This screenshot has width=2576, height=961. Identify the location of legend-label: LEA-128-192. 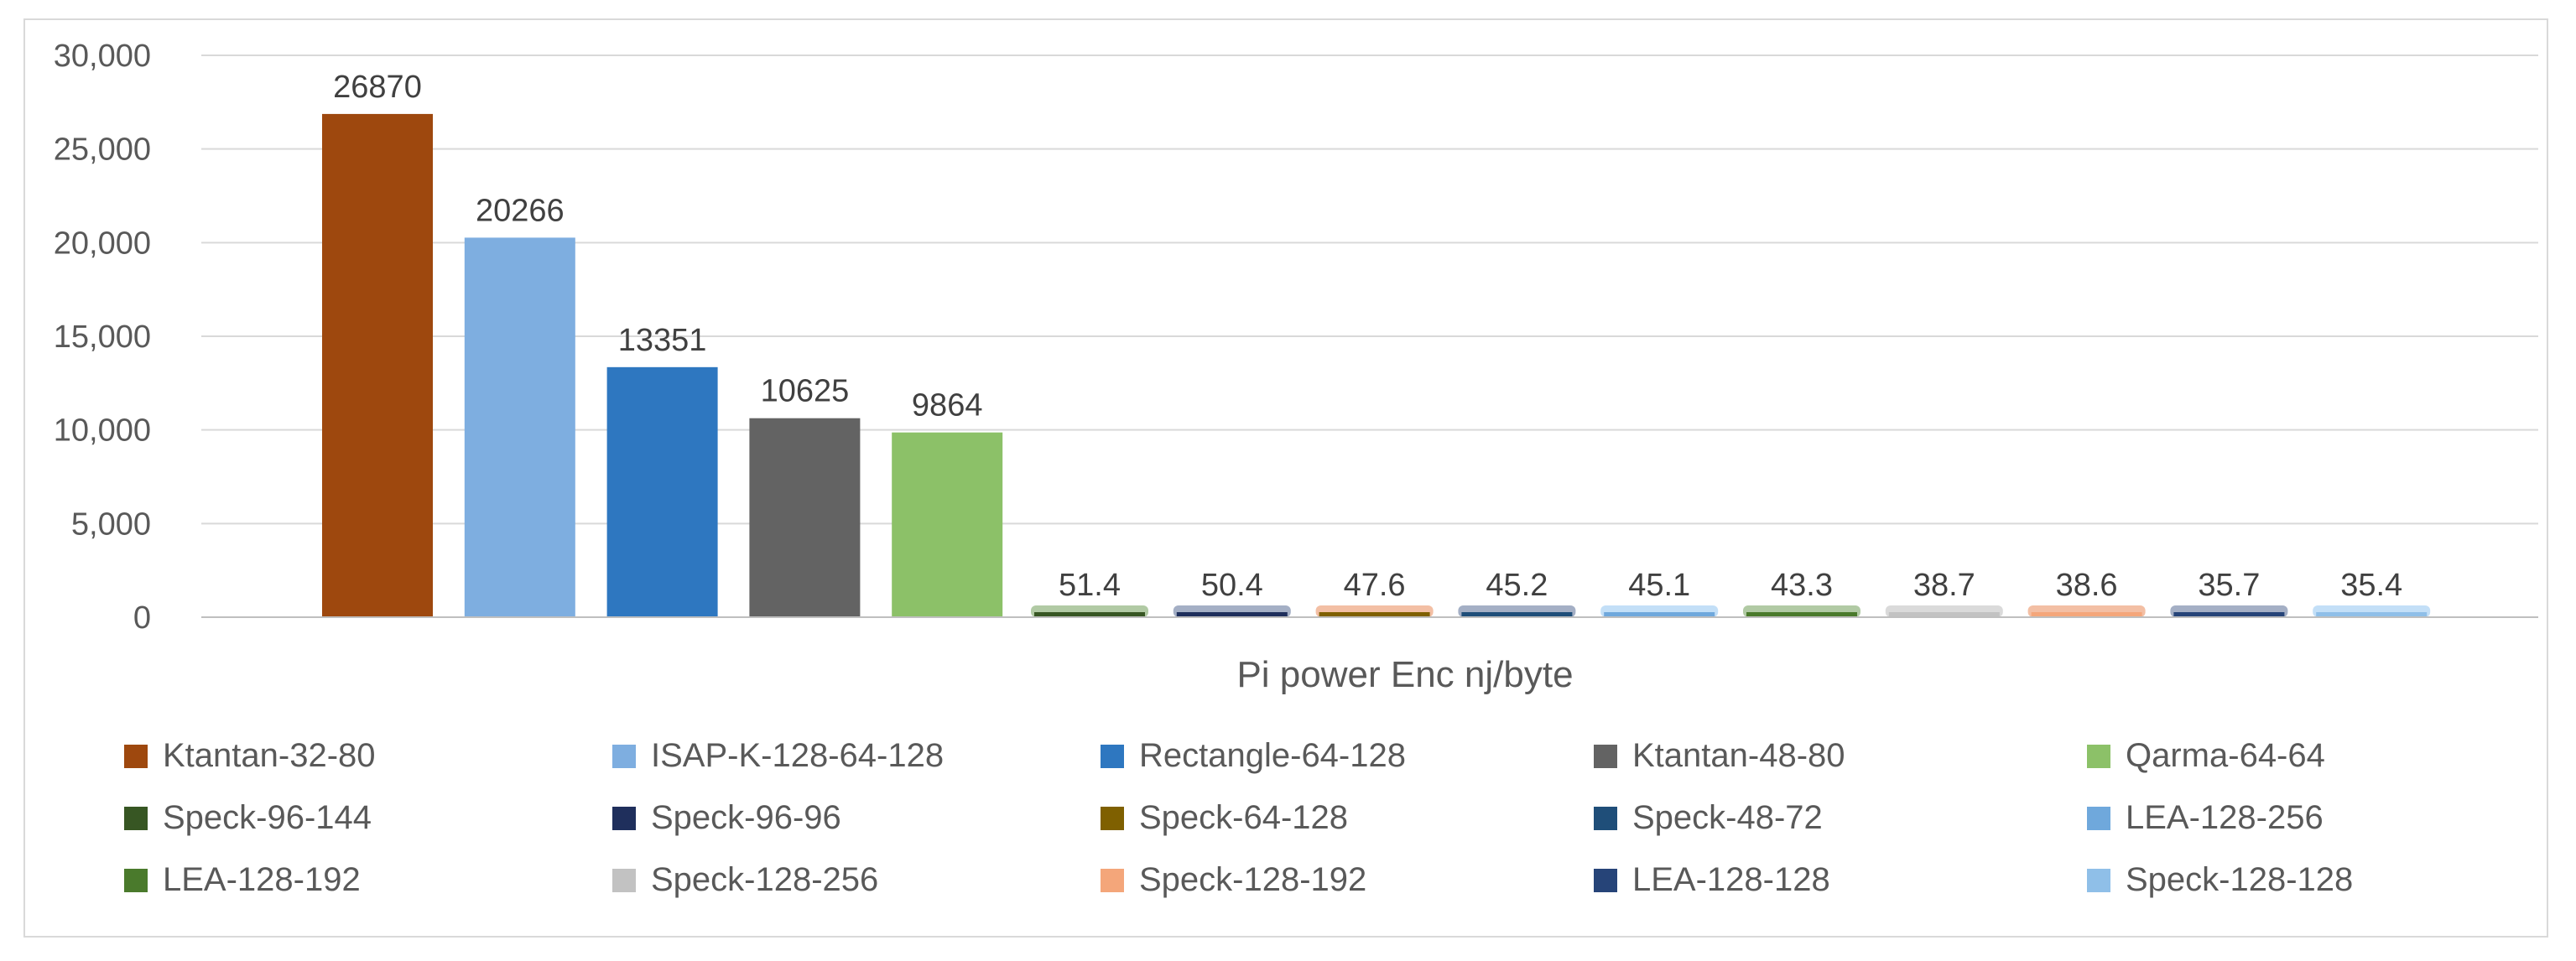
(262, 879).